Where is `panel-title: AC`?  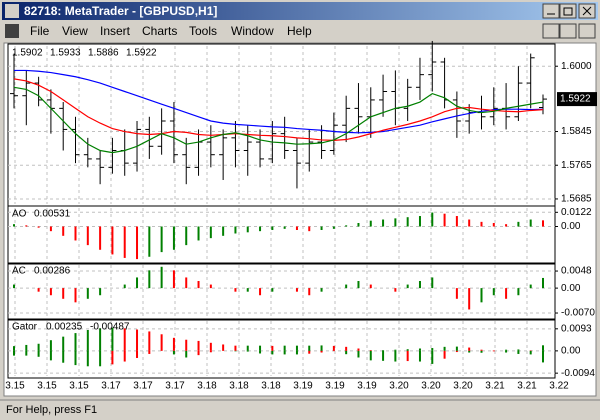 panel-title: AC is located at coordinates (19, 271).